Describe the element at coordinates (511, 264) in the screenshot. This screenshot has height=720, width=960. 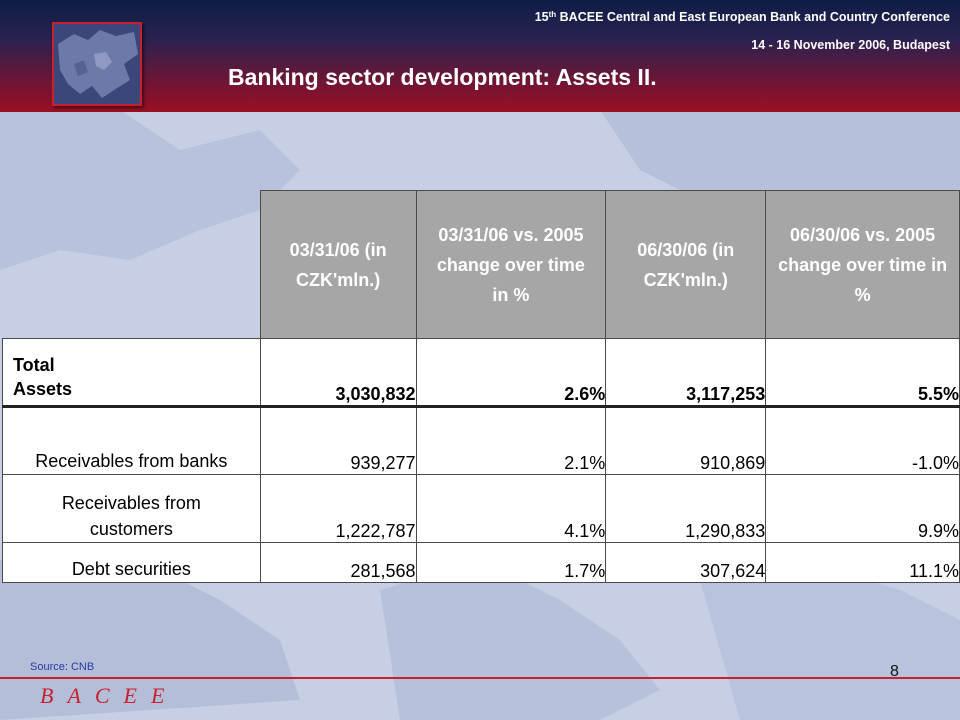
I see `column-header: 03/31/06 vs. 2005 change over time in %` at that location.